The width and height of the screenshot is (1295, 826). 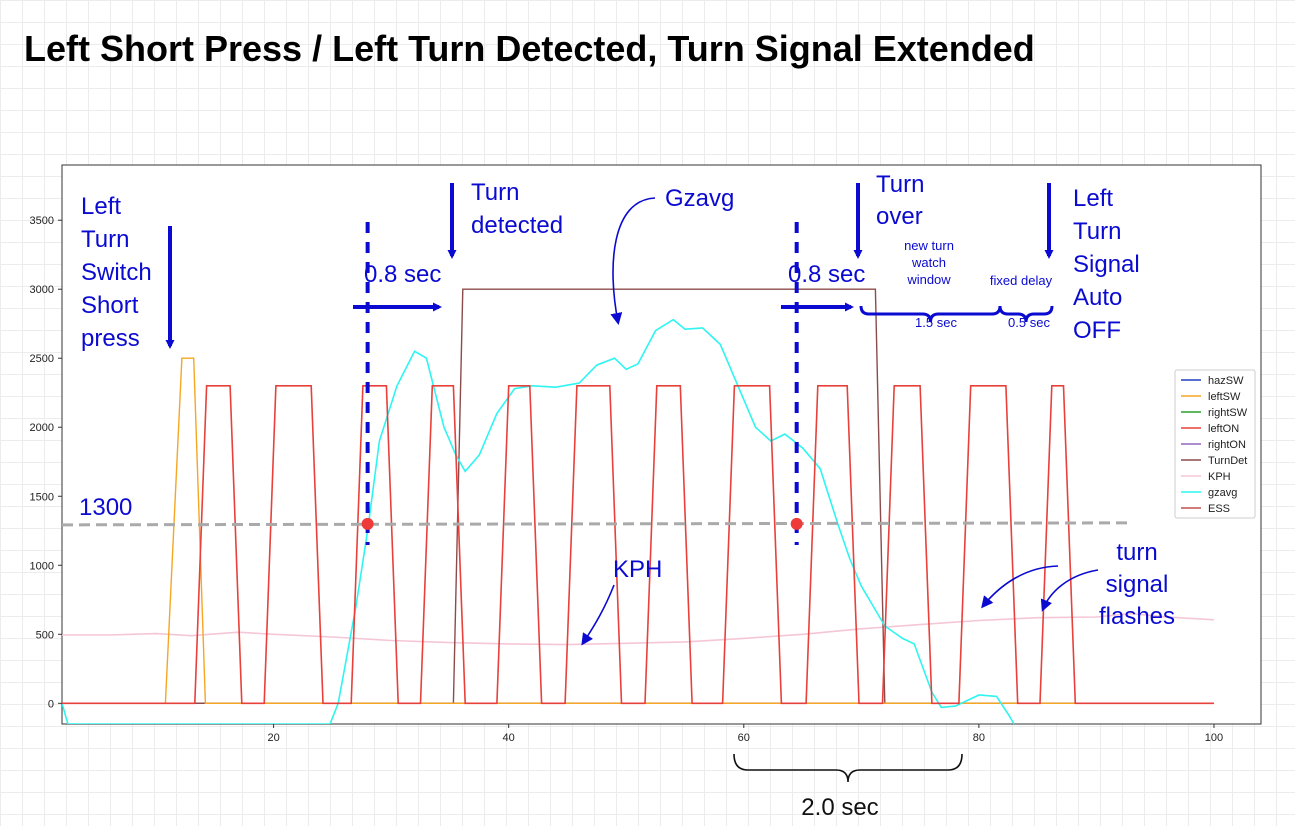 What do you see at coordinates (42, 290) in the screenshot?
I see `y-tick-label: 3000` at bounding box center [42, 290].